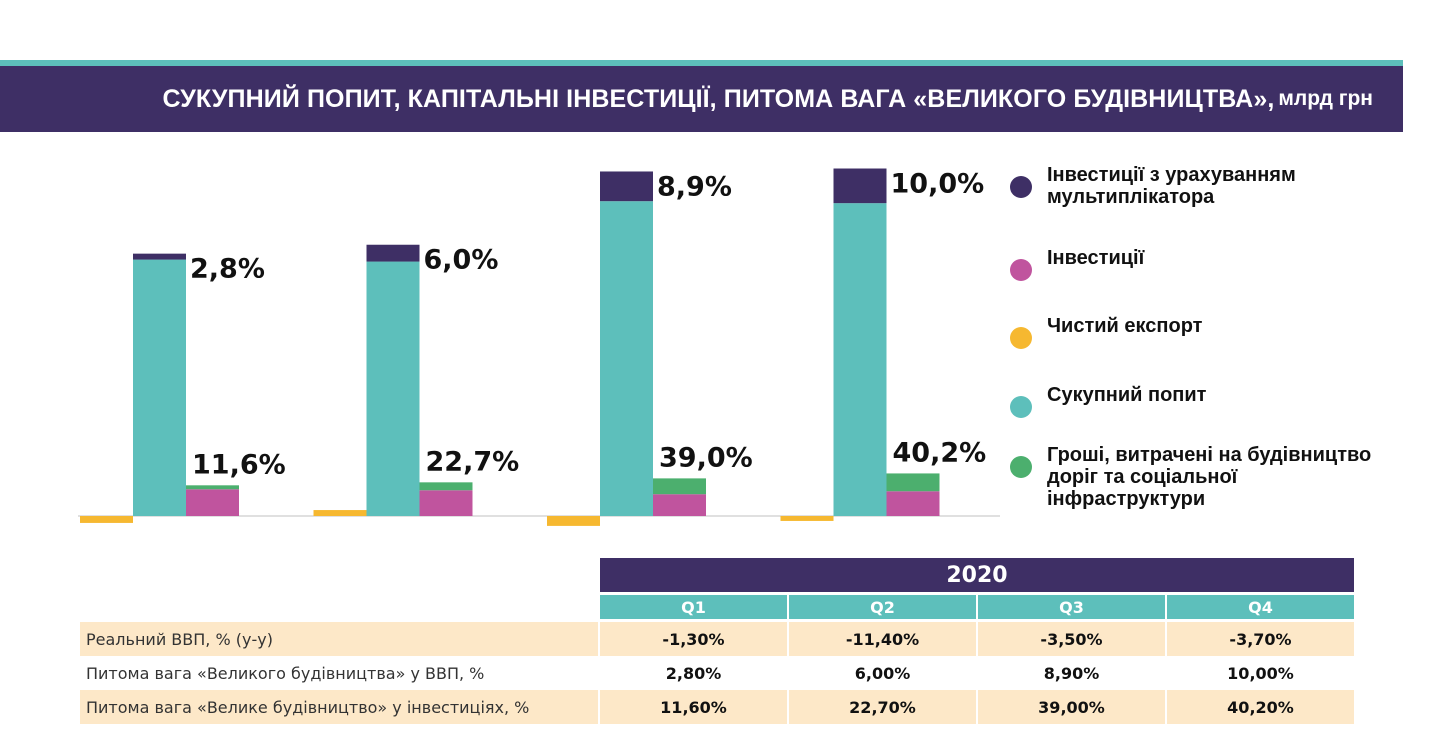 Image resolution: width=1433 pixels, height=743 pixels. Describe the element at coordinates (1021, 270) in the screenshot. I see `legend-dot-investments-icon` at that location.